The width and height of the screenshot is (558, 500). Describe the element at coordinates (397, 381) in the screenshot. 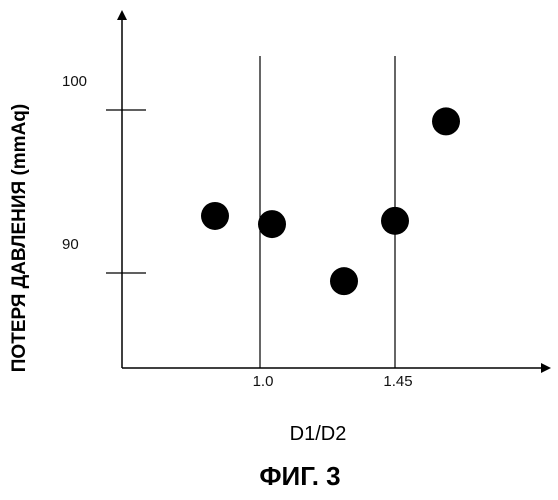

I see `x-tick-label: 1.45` at that location.